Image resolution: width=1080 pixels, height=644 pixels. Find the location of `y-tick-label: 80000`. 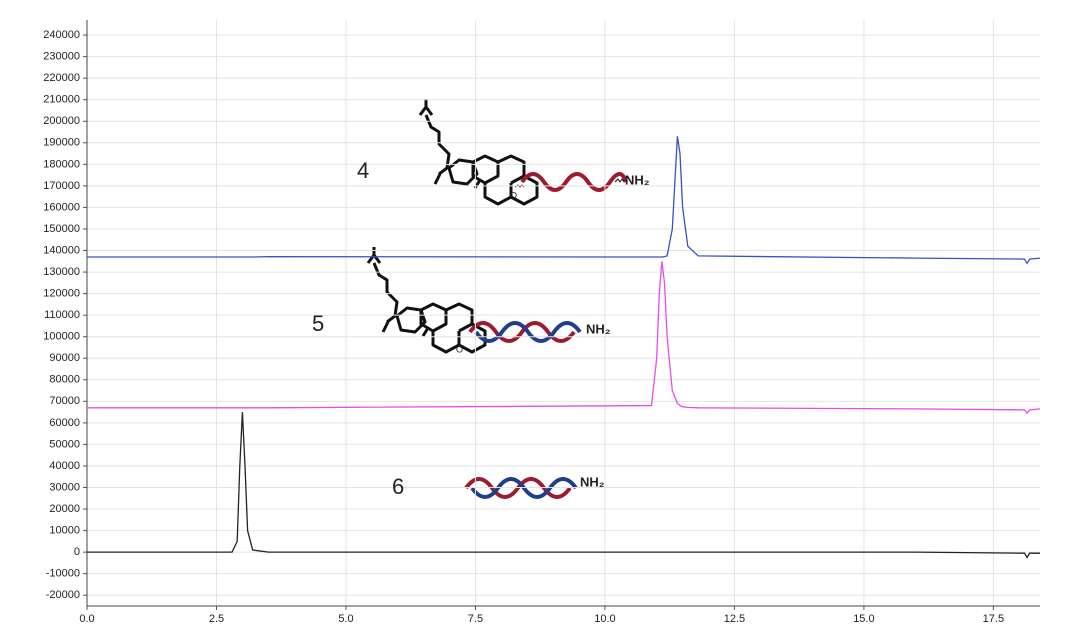

y-tick-label: 80000 is located at coordinates (64, 380).